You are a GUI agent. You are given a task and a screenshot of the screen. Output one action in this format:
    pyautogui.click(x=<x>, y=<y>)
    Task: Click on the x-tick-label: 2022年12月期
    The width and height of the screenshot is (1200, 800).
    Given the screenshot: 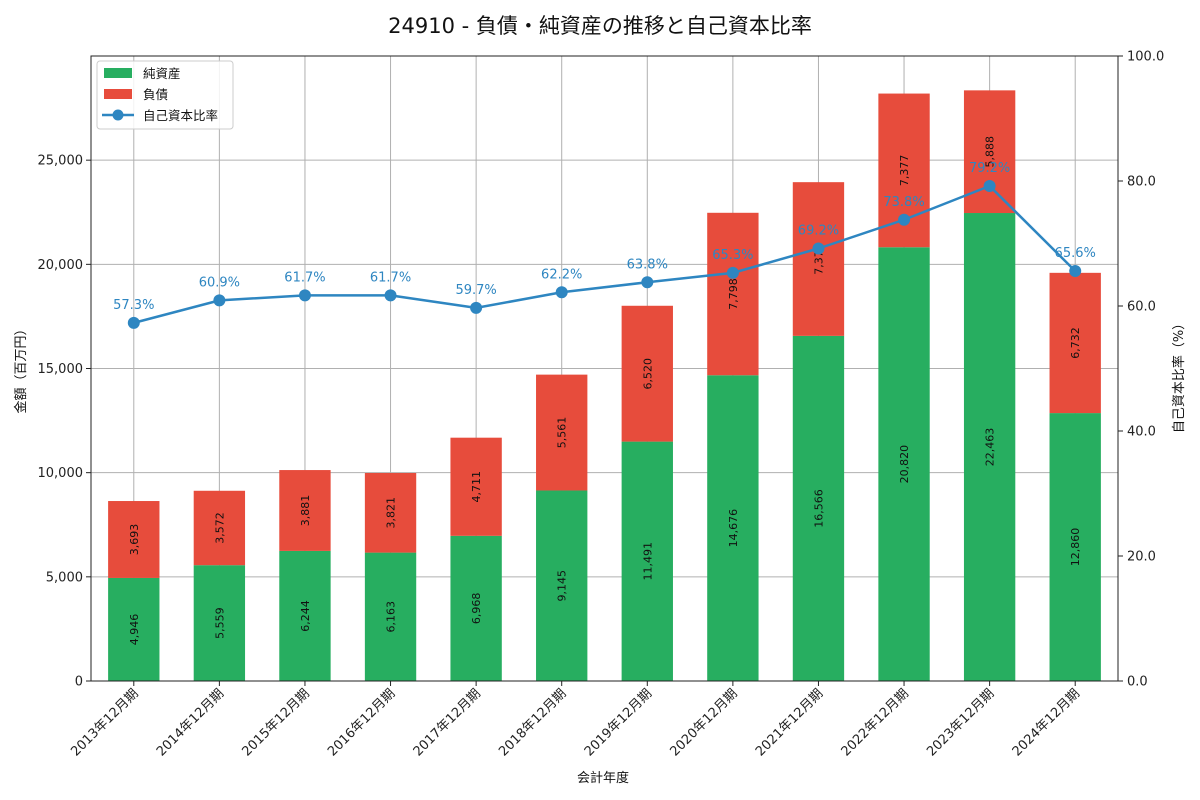 What is the action you would take?
    pyautogui.click(x=875, y=722)
    